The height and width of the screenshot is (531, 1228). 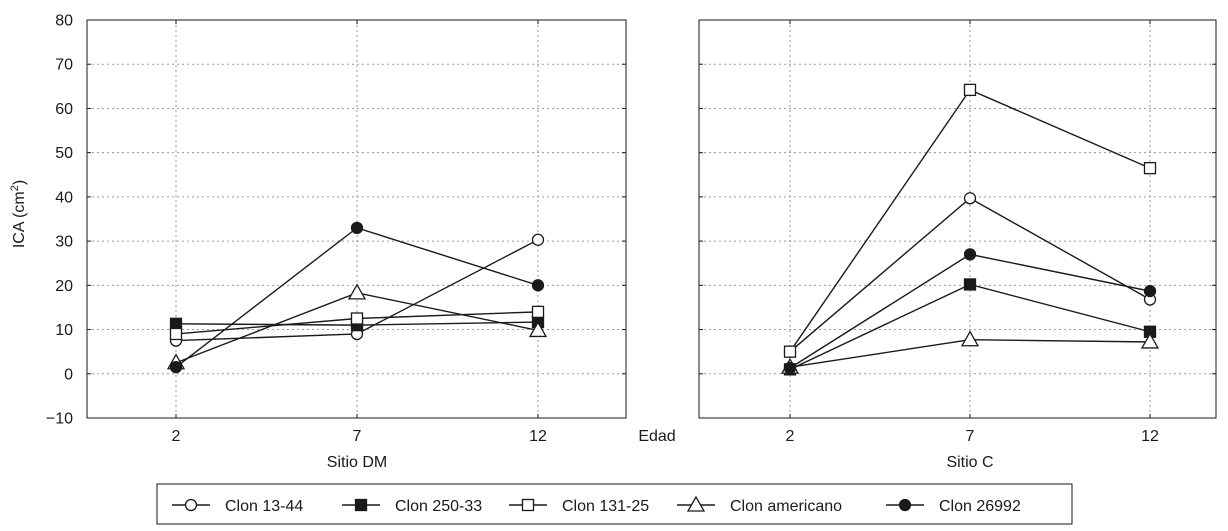 I want to click on legend-box, so click(x=614, y=504).